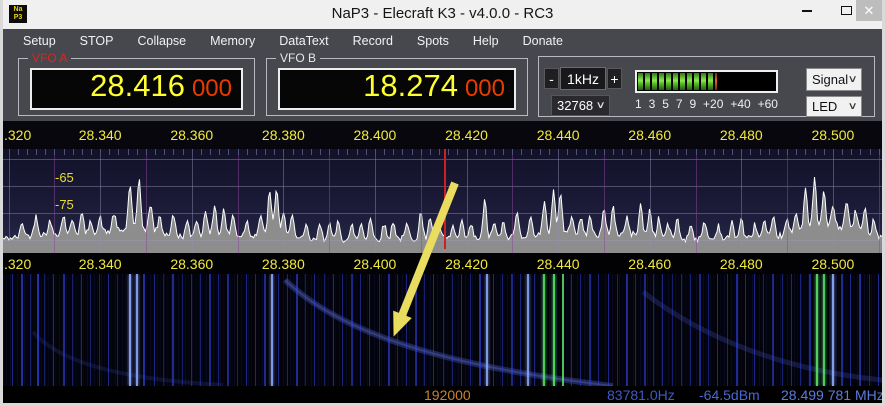  What do you see at coordinates (432, 41) in the screenshot?
I see `menu-item-spots: Spots` at bounding box center [432, 41].